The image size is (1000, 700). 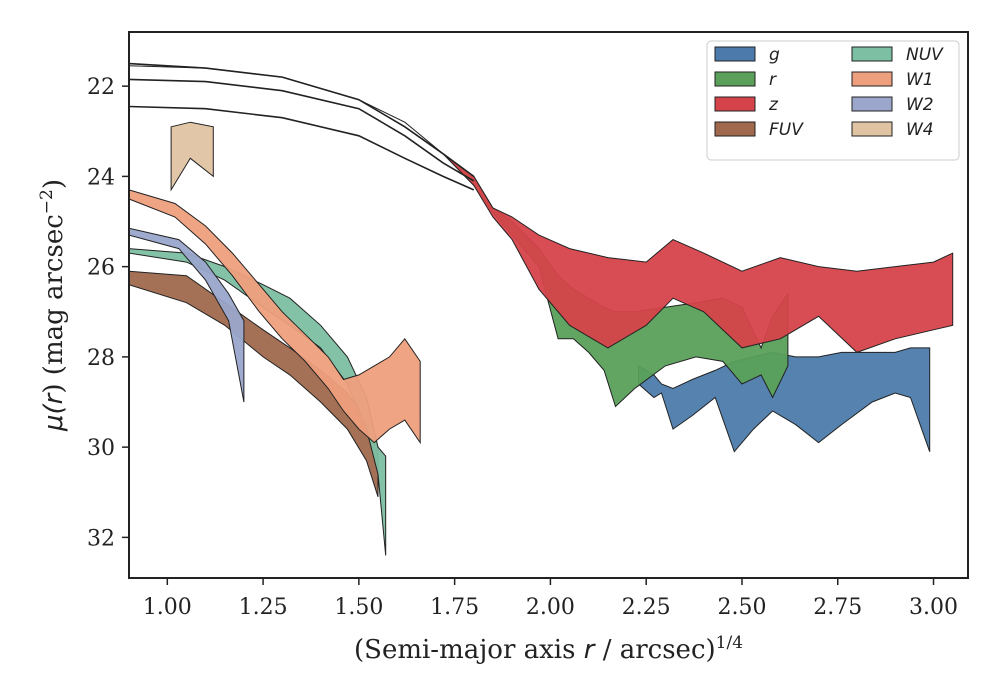 What do you see at coordinates (101, 448) in the screenshot?
I see `y-tick-label: 30` at bounding box center [101, 448].